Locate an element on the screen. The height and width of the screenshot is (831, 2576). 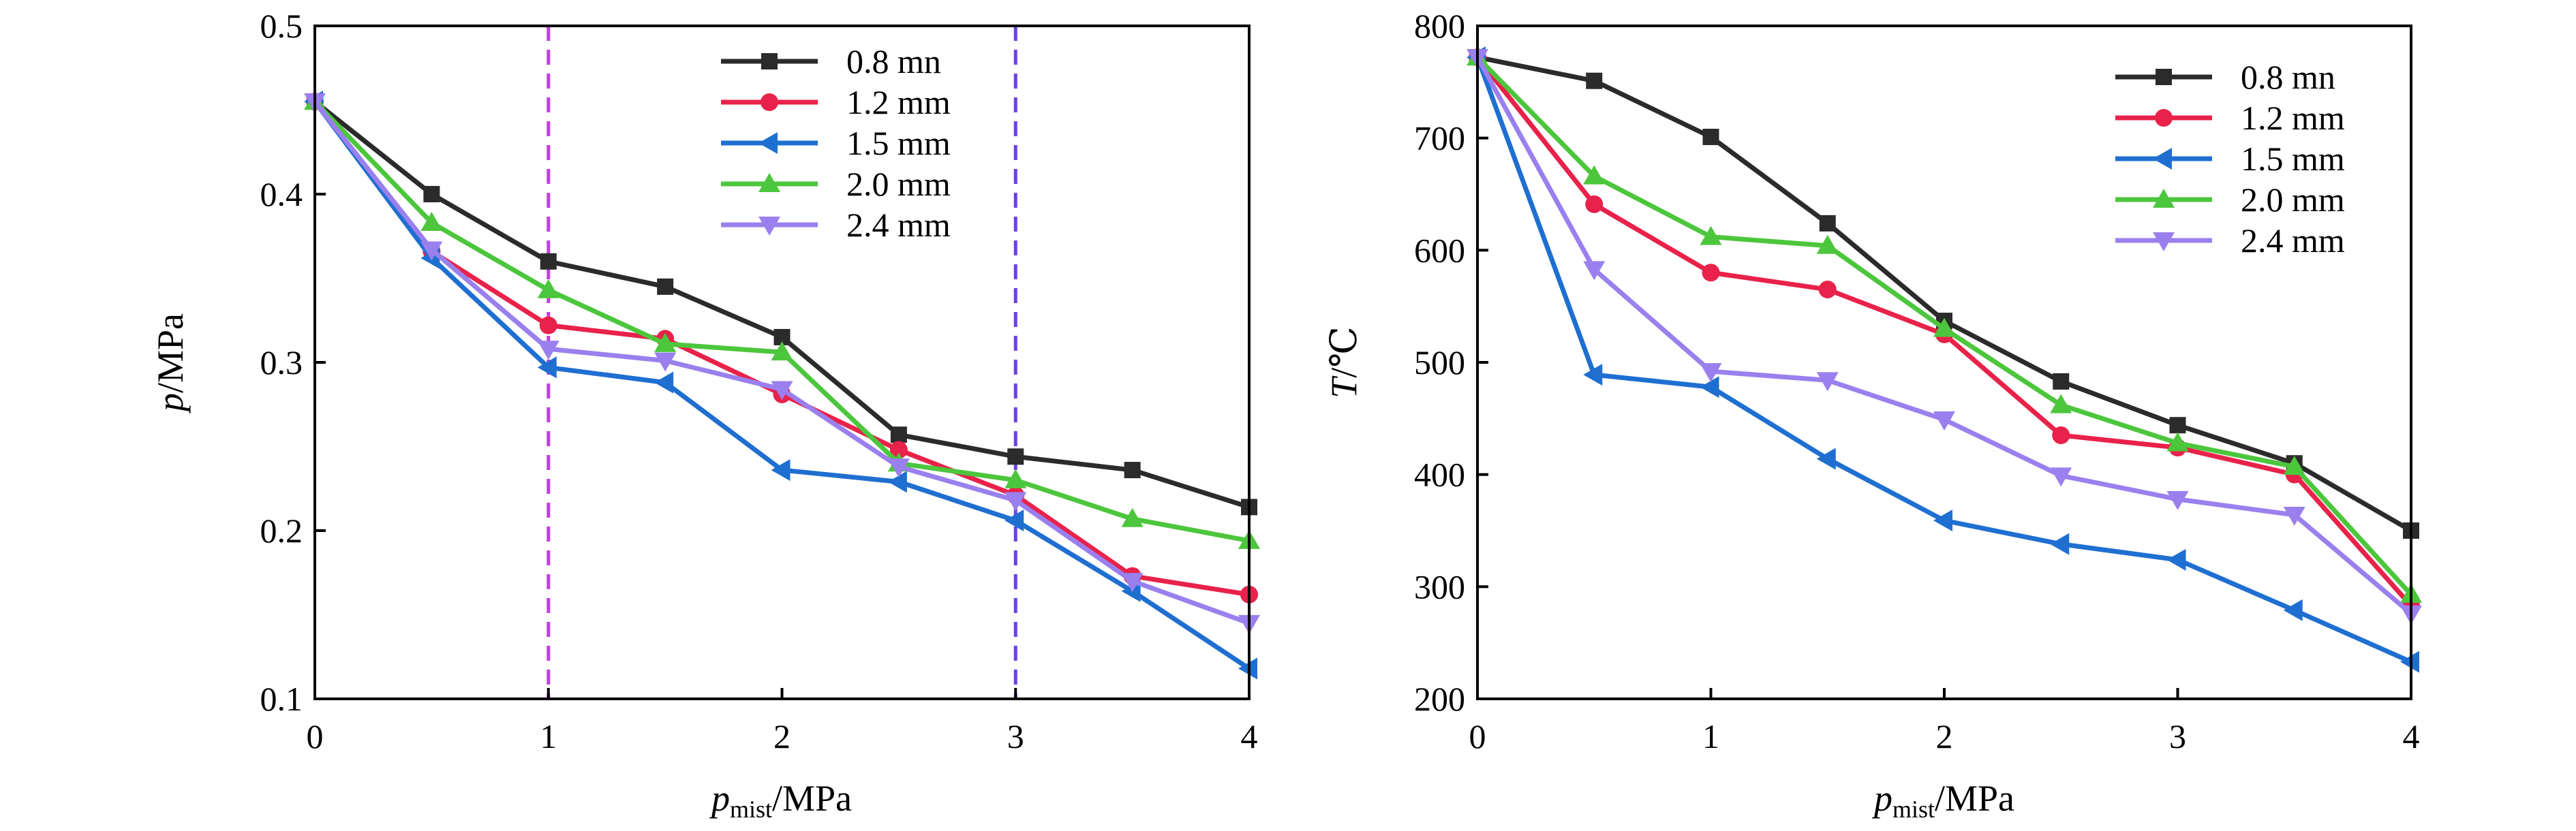
y-tick-label: 0.2 is located at coordinates (281, 531).